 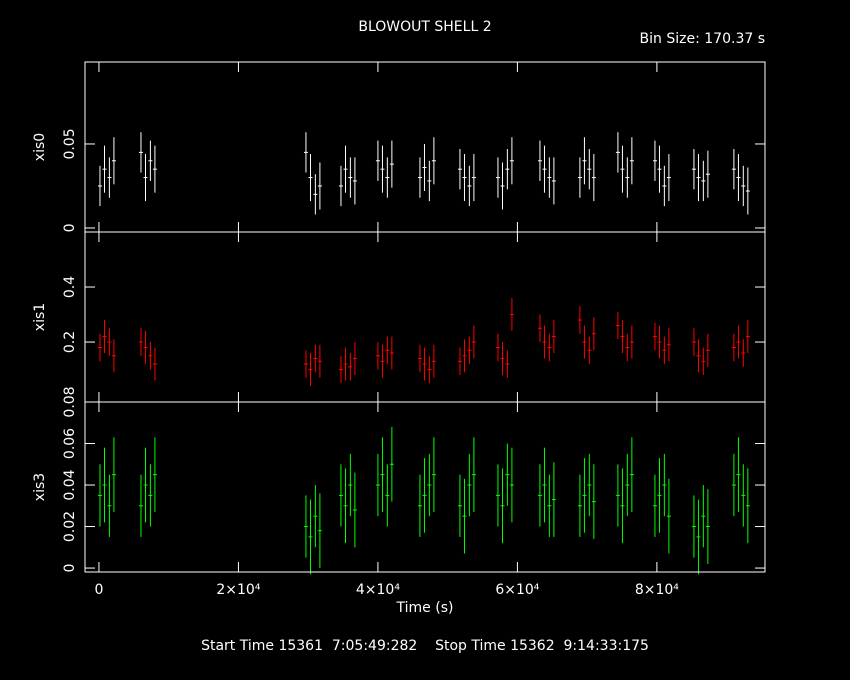 What do you see at coordinates (425, 608) in the screenshot?
I see `x-axis-label: Time (s)` at bounding box center [425, 608].